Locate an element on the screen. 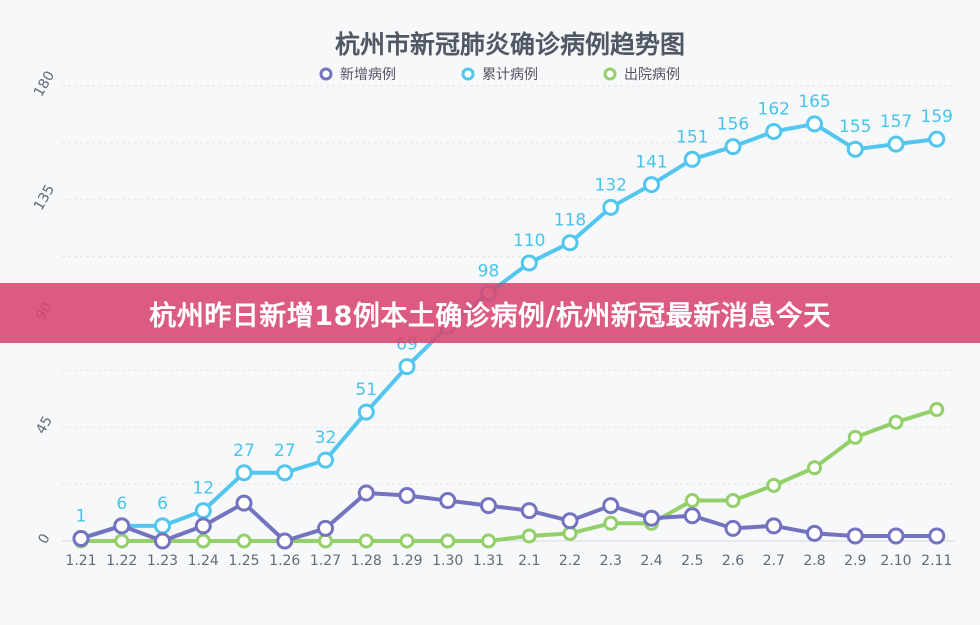  legend-item-discharged: 出院病例 is located at coordinates (641, 75).